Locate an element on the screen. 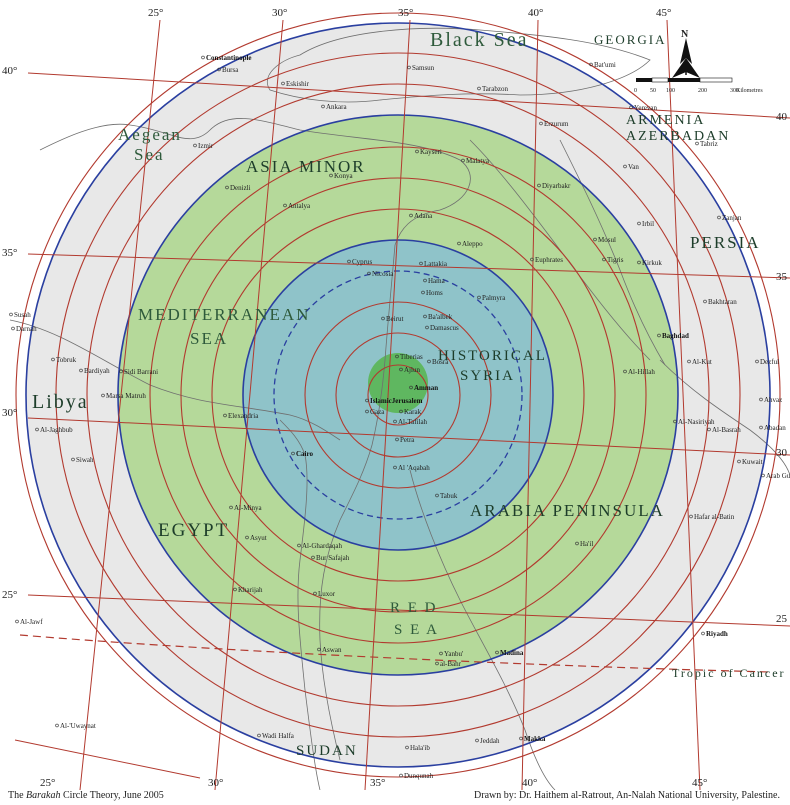 The width and height of the screenshot is (790, 805). lon-30-line is located at coordinates (249, 404).